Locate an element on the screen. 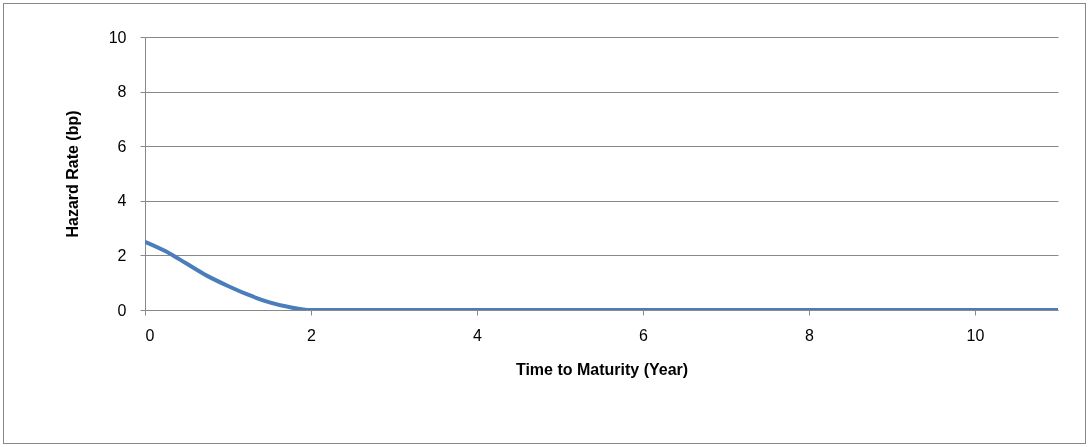  y-tick-label: 8 is located at coordinates (122, 92).